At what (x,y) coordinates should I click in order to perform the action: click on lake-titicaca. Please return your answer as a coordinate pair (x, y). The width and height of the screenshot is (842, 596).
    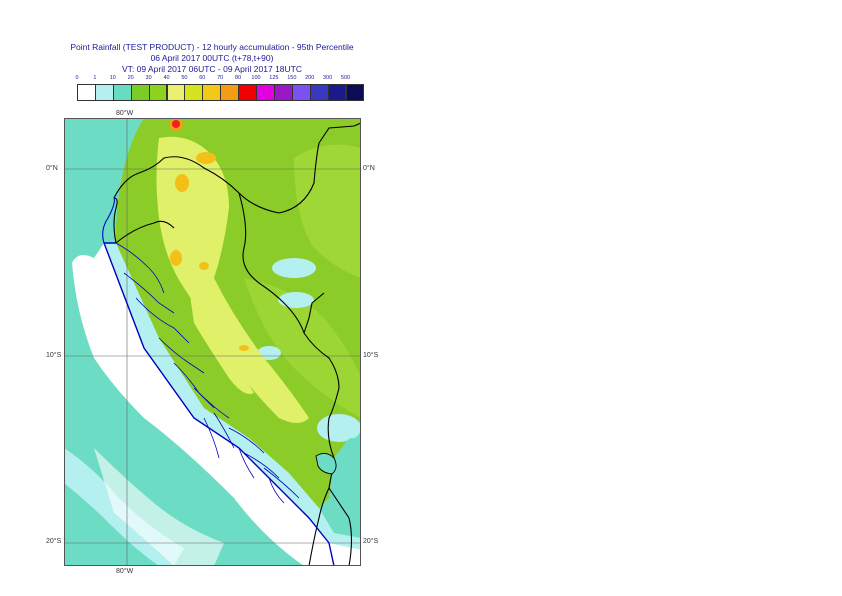
    Looking at the image, I should click on (326, 464).